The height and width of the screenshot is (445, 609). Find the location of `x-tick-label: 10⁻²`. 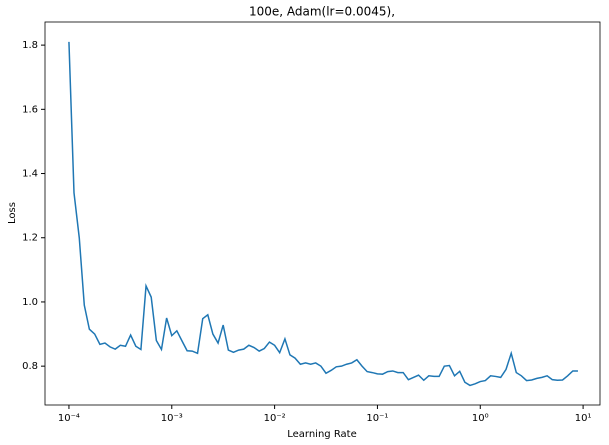

x-tick-label: 10⁻² is located at coordinates (275, 418).